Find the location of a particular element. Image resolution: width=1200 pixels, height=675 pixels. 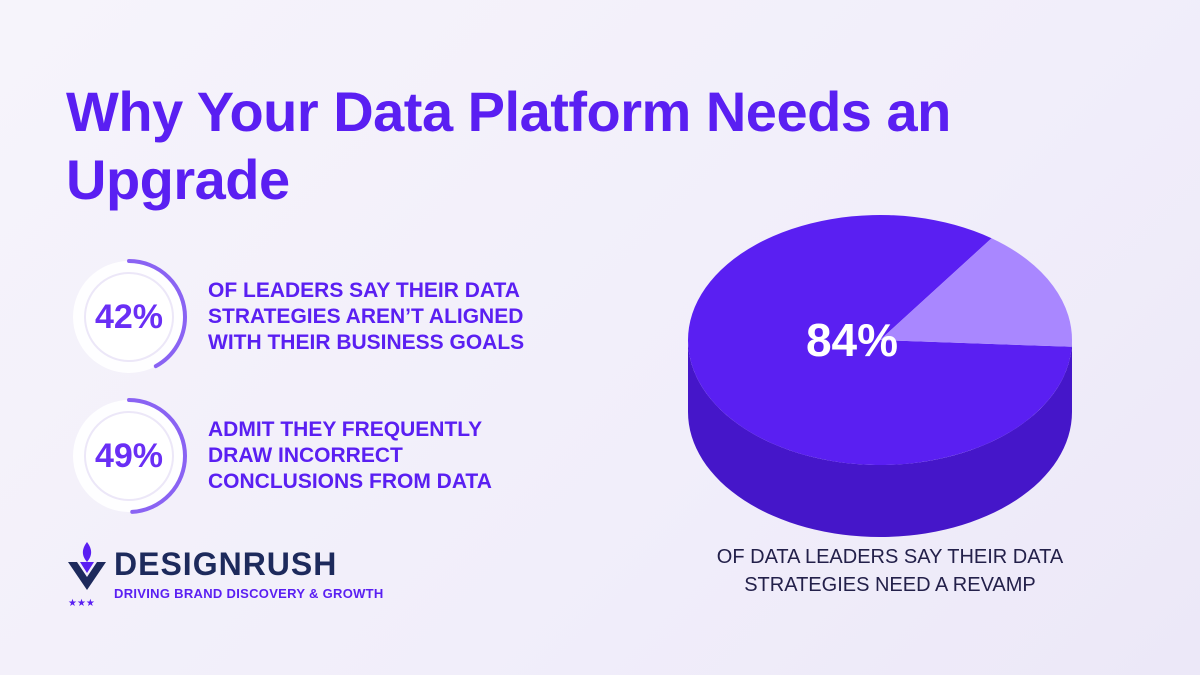

stat-line: WITH THEIR BUSINESS GOALS is located at coordinates (366, 342).